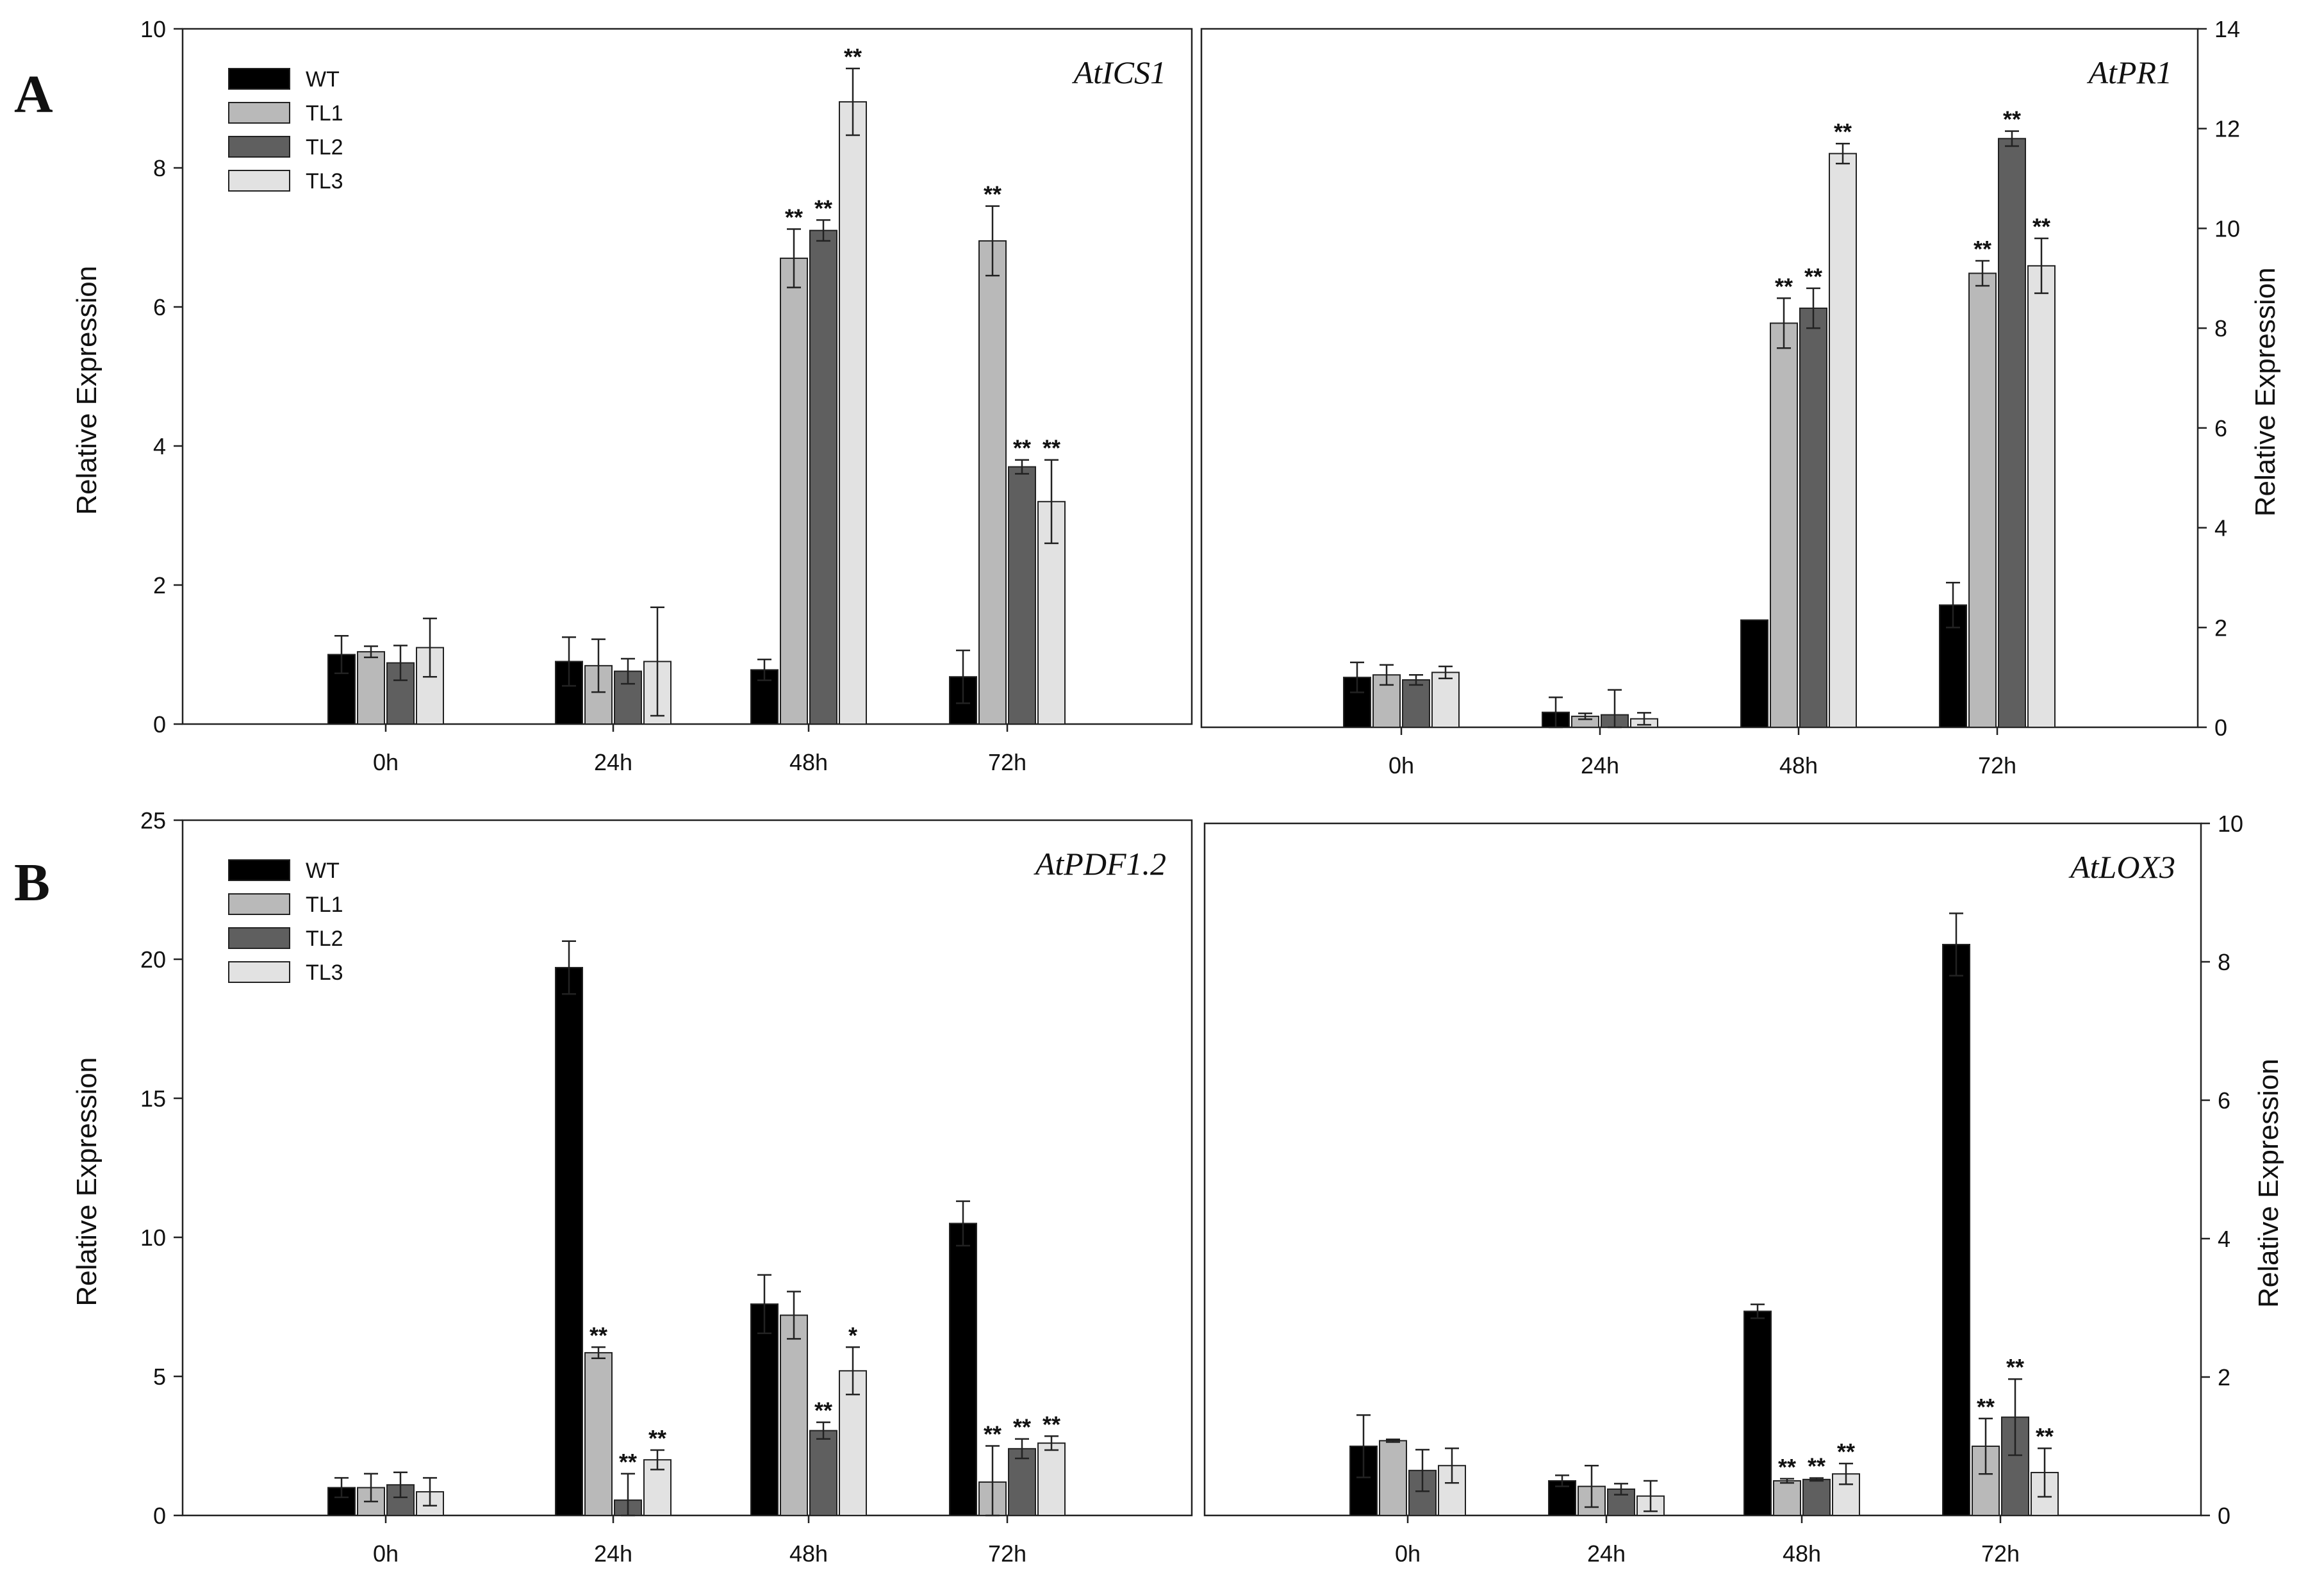 The width and height of the screenshot is (2324, 1584). What do you see at coordinates (153, 821) in the screenshot?
I see `y-tick-label: 25` at bounding box center [153, 821].